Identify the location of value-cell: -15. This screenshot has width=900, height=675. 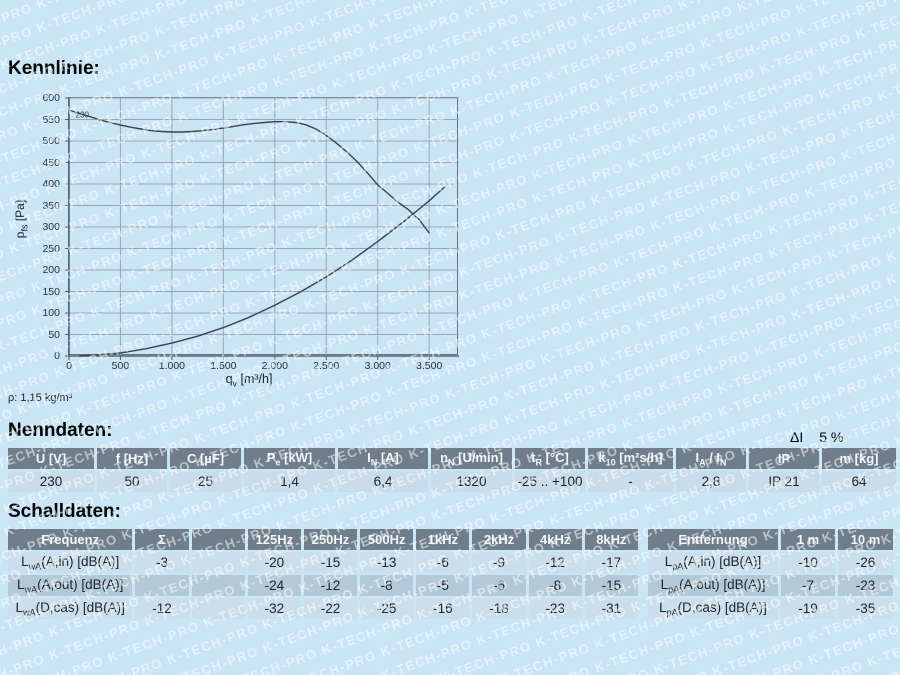
(611, 585).